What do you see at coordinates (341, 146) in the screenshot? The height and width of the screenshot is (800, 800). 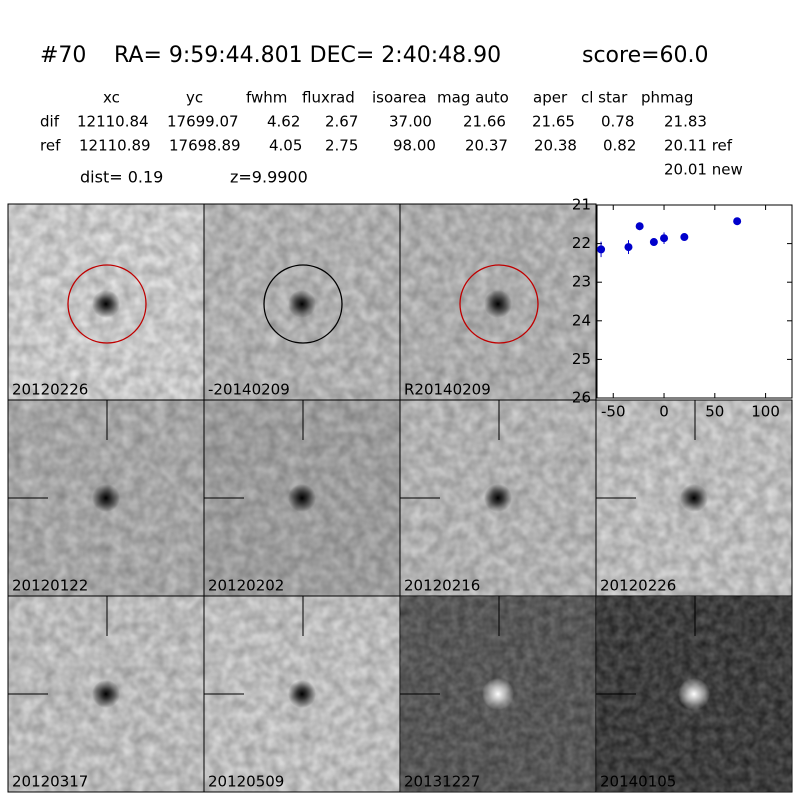 I see `table-cell: 2.75` at bounding box center [341, 146].